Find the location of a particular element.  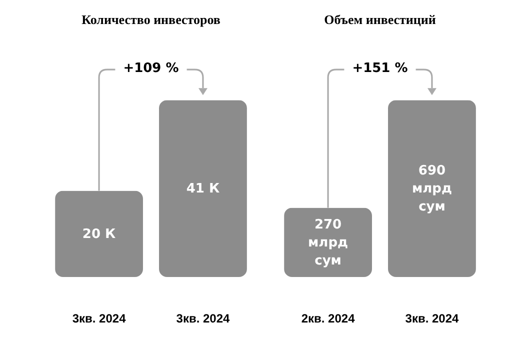

chart-title: Количество инвесторов is located at coordinates (151, 19).